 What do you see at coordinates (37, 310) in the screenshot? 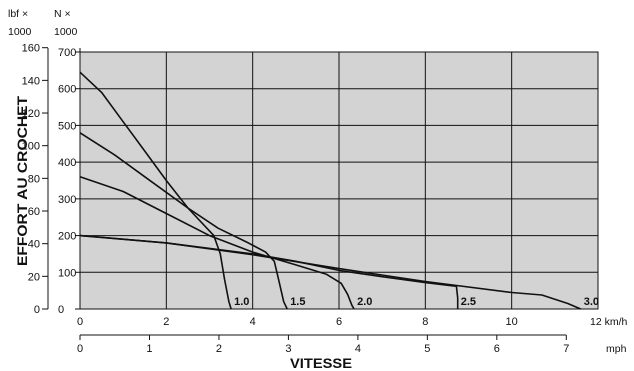
I see `lbf-tick-label: 0` at bounding box center [37, 310].